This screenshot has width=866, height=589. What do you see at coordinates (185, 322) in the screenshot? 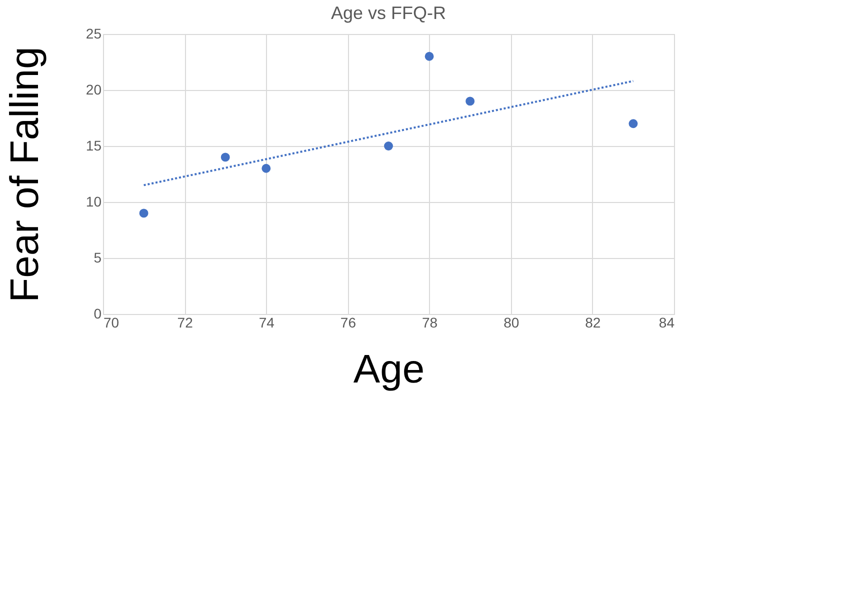
I see `x-tick-label: 72` at bounding box center [185, 322].